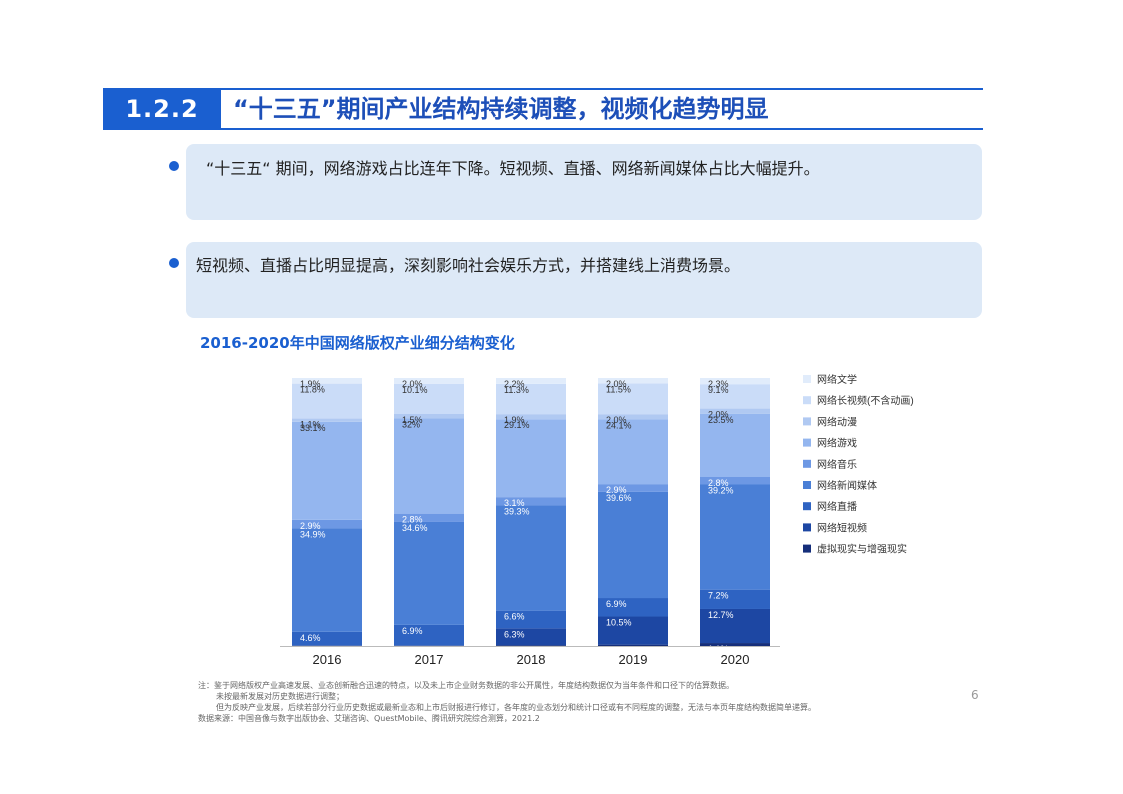 This screenshot has width=1123, height=794. I want to click on data-label: 6.6%, so click(514, 617).